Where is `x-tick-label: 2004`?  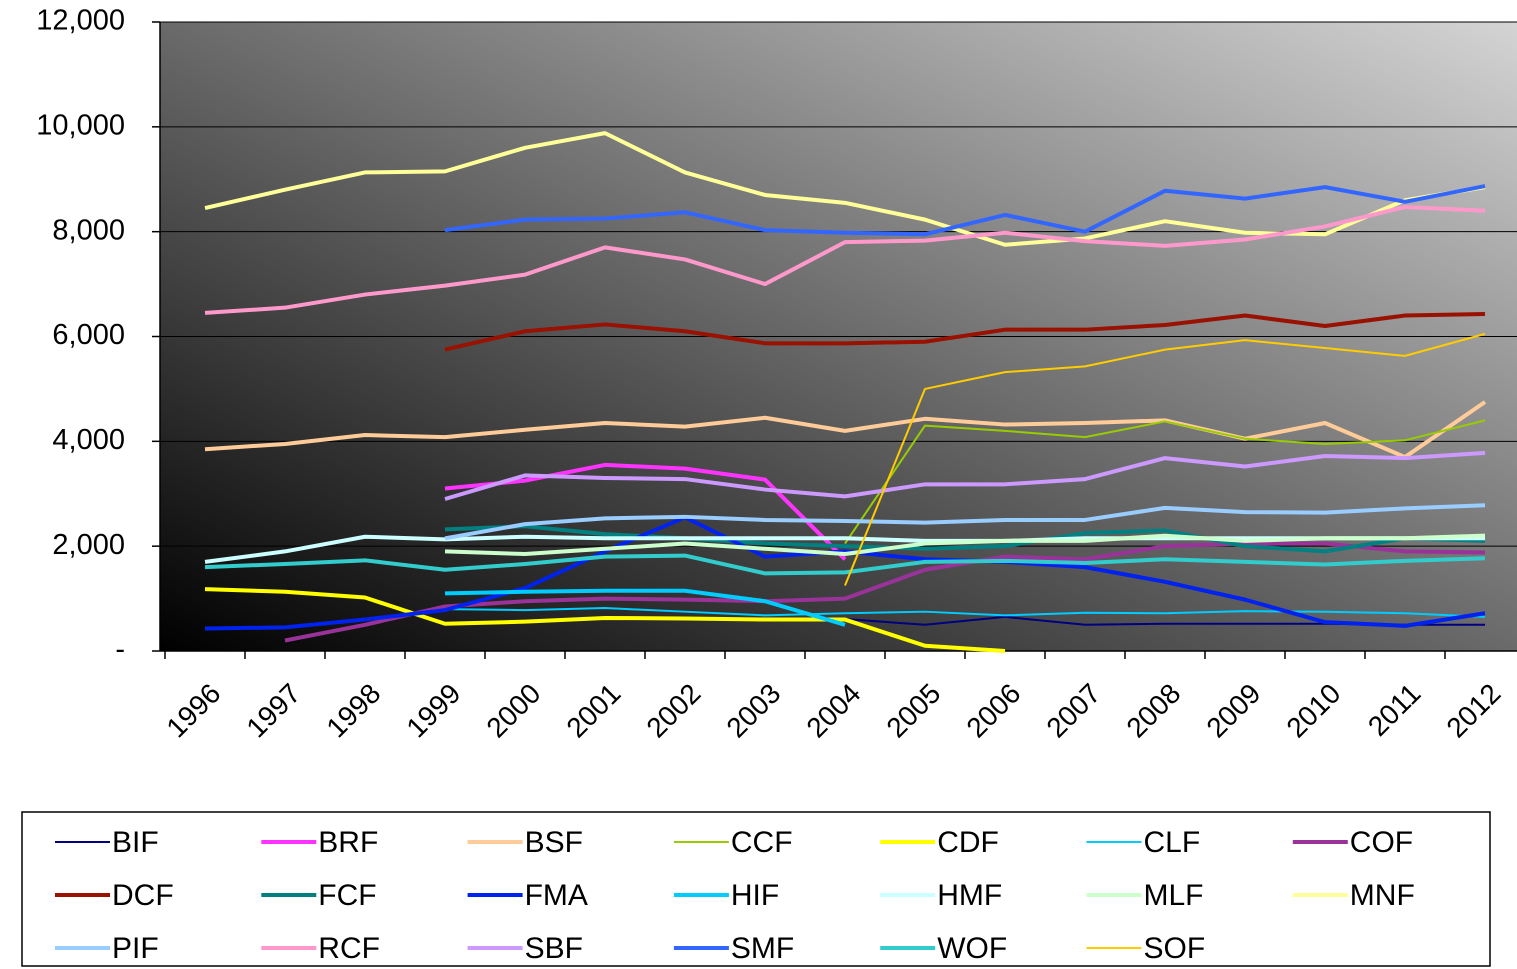 x-tick-label: 2004 is located at coordinates (833, 711).